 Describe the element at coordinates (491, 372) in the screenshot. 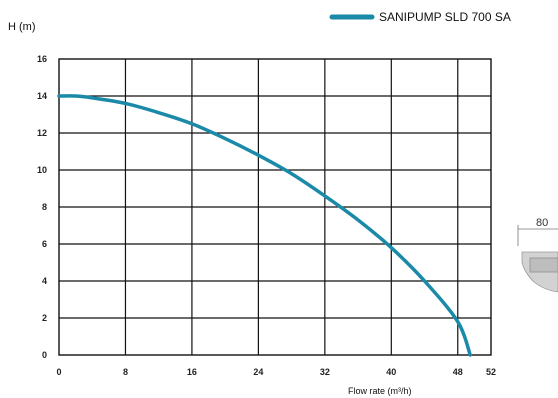

I see `x-tick-label: 52` at that location.